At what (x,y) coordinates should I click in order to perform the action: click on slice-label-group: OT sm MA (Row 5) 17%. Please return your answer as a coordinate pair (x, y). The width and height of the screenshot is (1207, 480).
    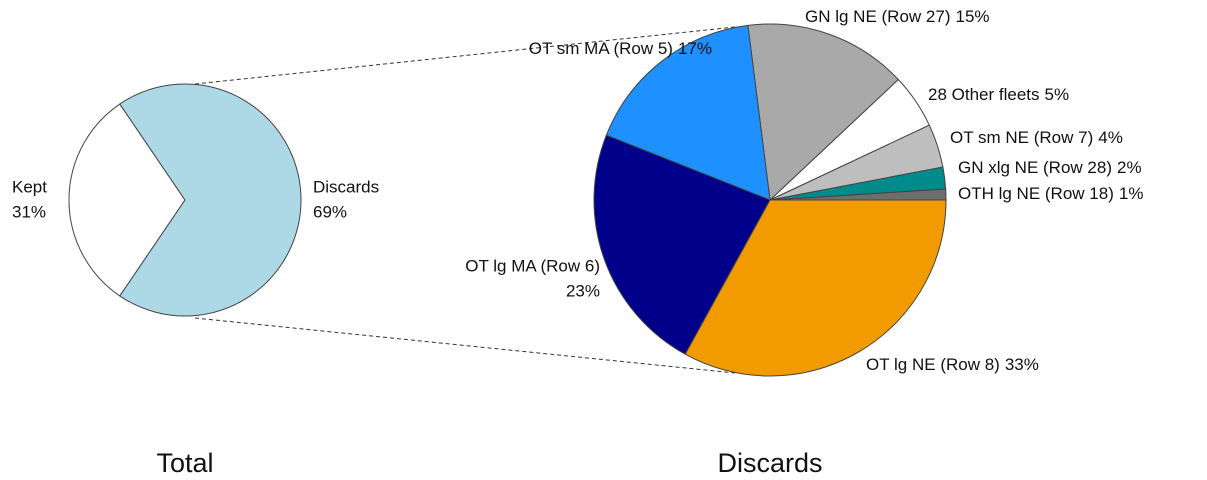
    Looking at the image, I should click on (620, 48).